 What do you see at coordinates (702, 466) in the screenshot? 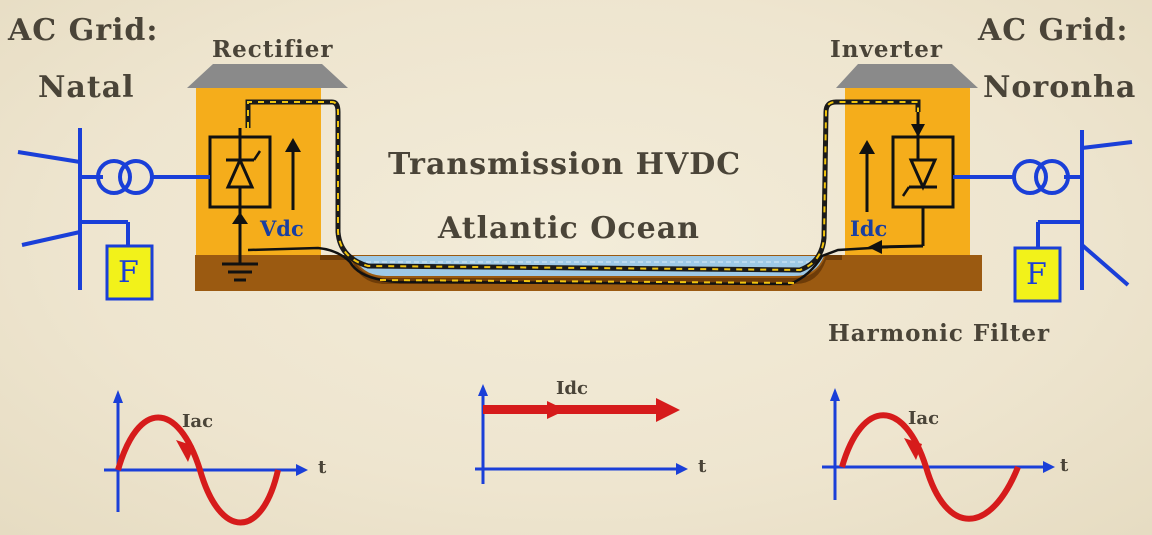
I see `waveform-middle-axis: t` at bounding box center [702, 466].